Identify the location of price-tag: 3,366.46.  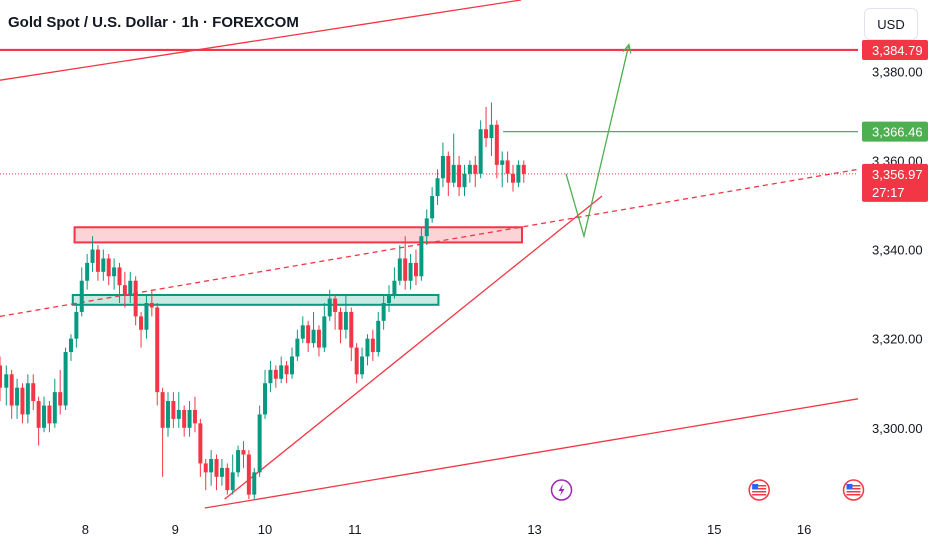
(895, 131).